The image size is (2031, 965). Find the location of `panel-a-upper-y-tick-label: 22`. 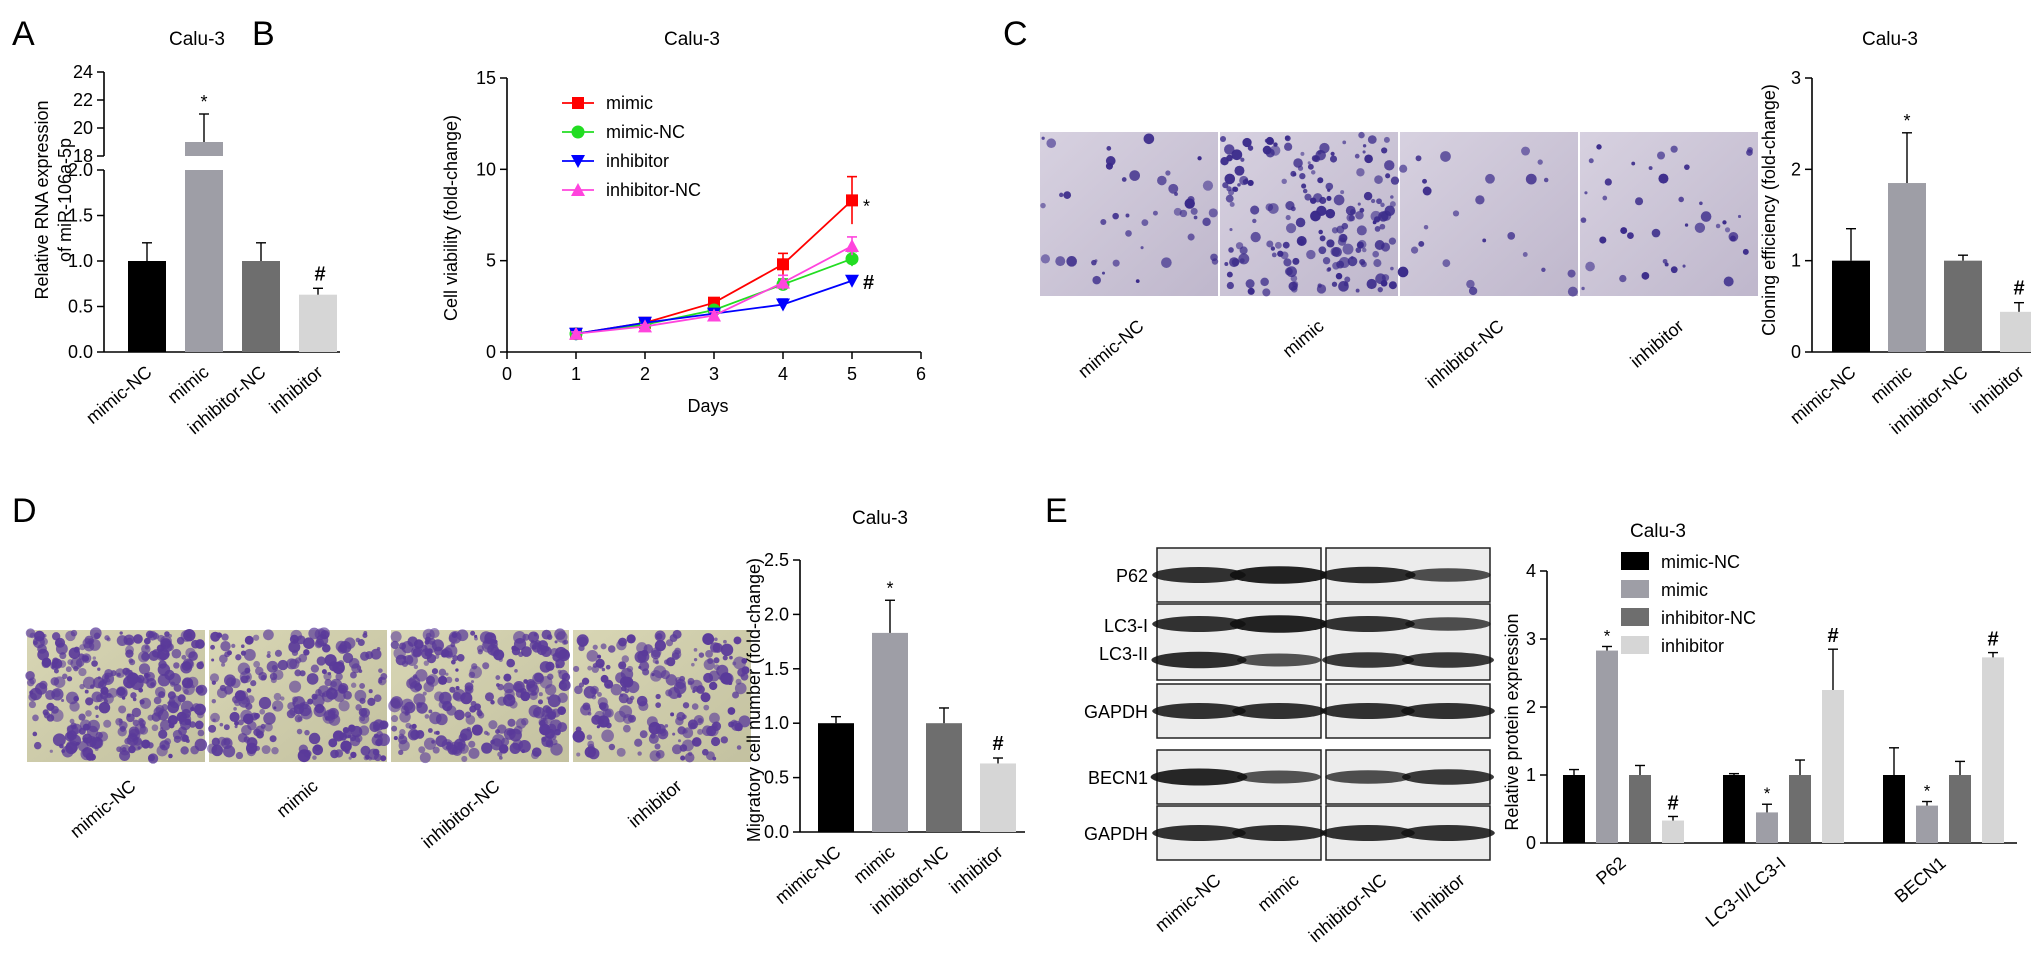

panel-a-upper-y-tick-label: 22 is located at coordinates (83, 100).